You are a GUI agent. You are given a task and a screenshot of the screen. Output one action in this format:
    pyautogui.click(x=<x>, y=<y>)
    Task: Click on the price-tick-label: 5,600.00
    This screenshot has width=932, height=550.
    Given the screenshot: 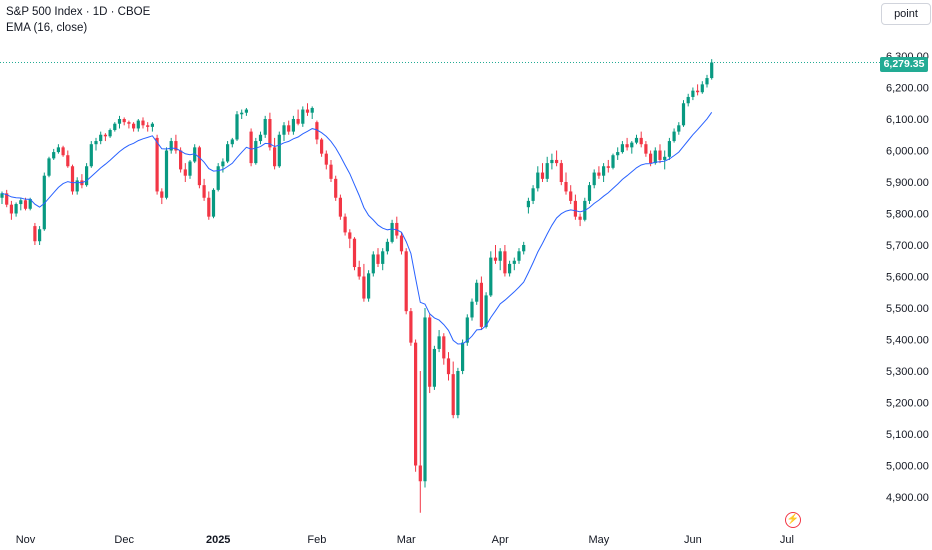 What is the action you would take?
    pyautogui.click(x=907, y=278)
    